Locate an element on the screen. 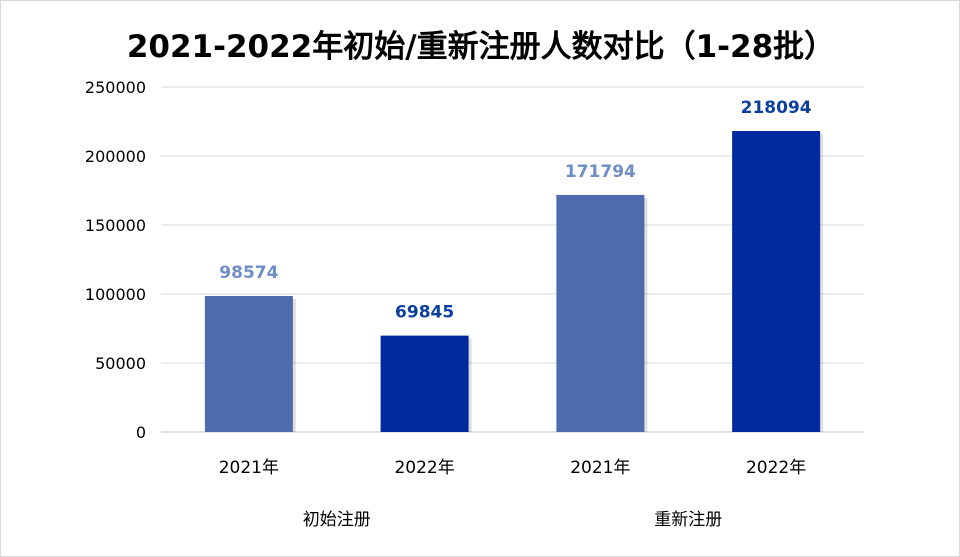 The width and height of the screenshot is (960, 557). y-tick-label: 150000 is located at coordinates (115, 225).